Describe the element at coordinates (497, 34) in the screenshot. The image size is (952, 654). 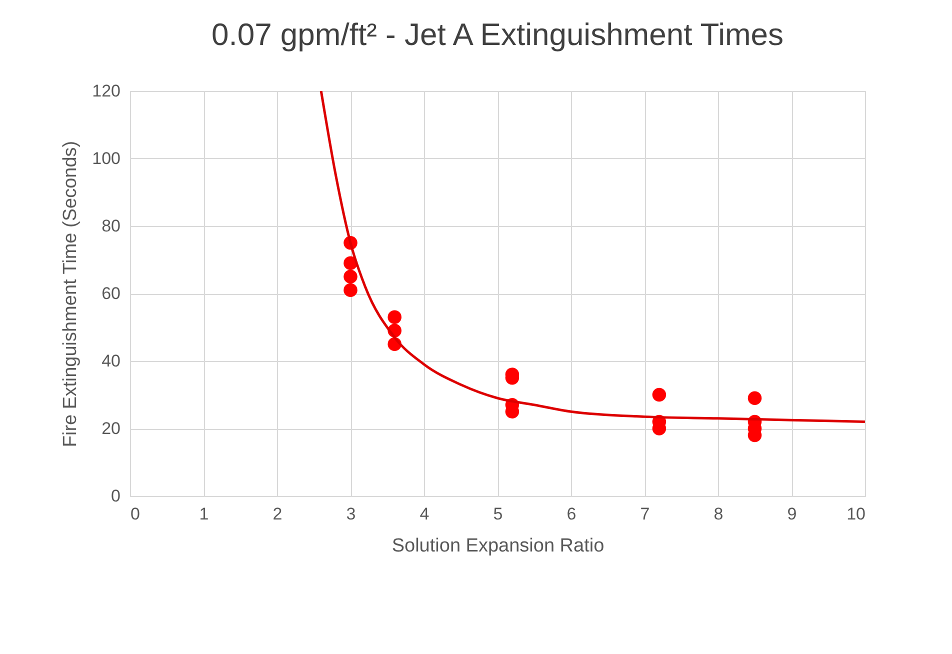
I see `chart-title: 0.07 gpm/ft² - Jet A Extinguishment Times` at that location.